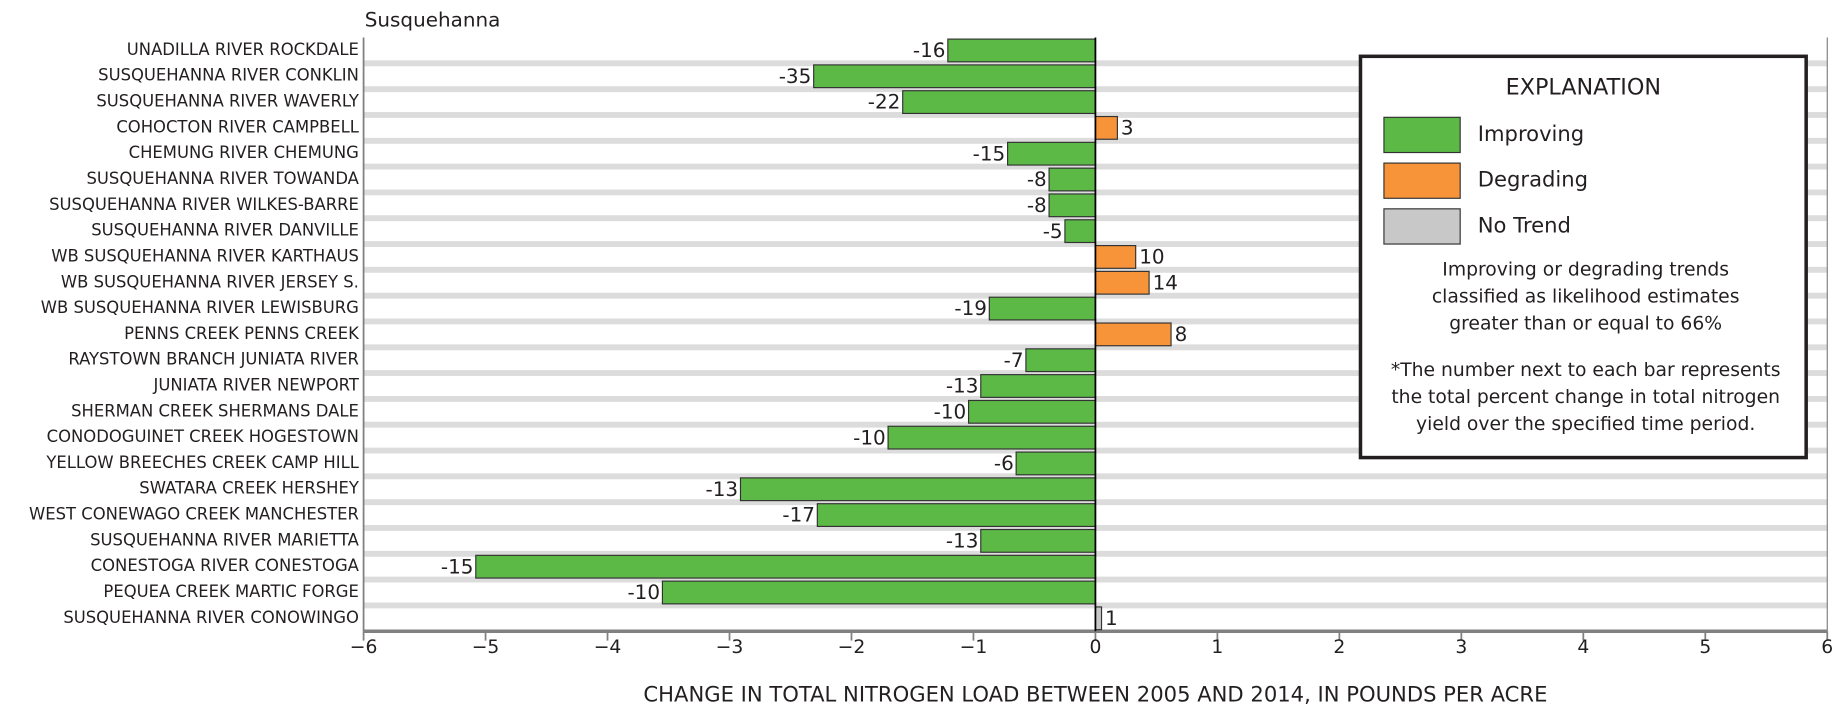 The width and height of the screenshot is (1839, 711). I want to click on legend-title: EXPLANATION, so click(1583, 87).